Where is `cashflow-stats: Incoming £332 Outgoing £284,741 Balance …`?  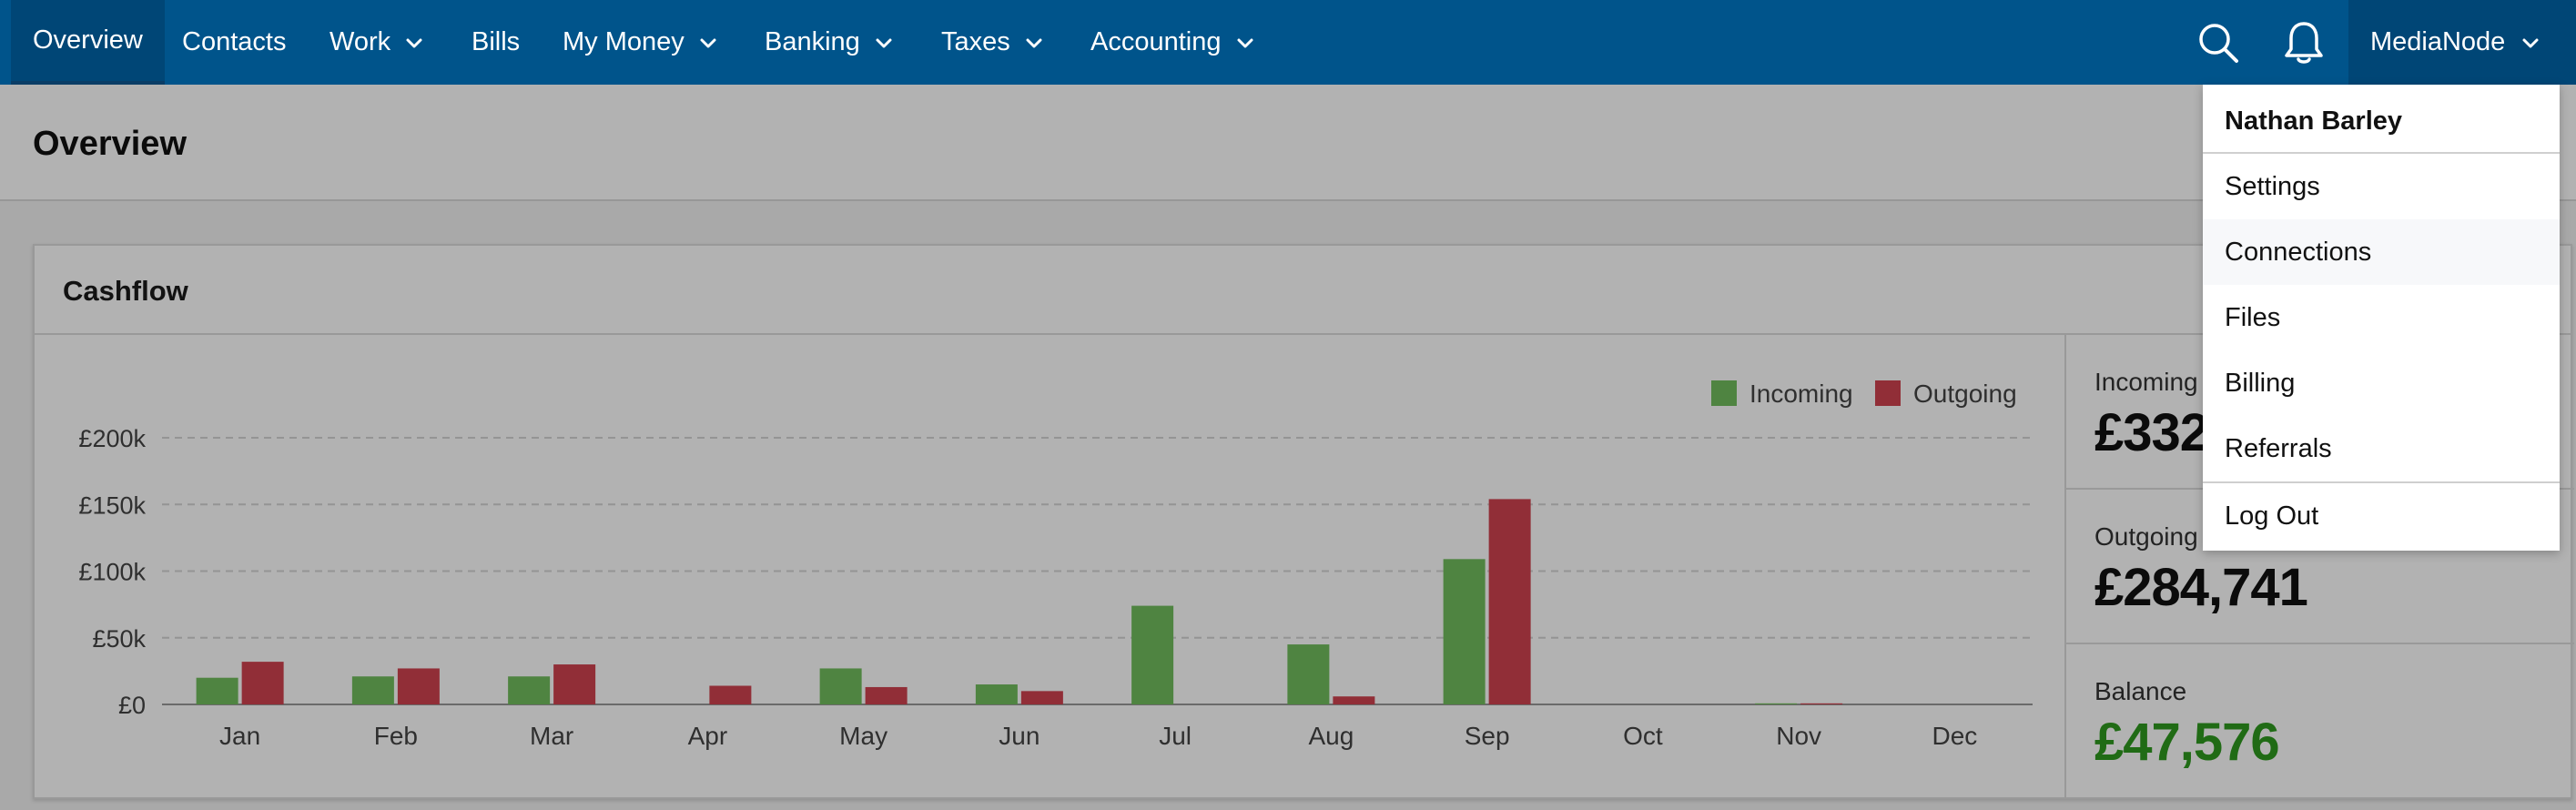 cashflow-stats: Incoming £332 Outgoing £284,741 Balance … is located at coordinates (2319, 567).